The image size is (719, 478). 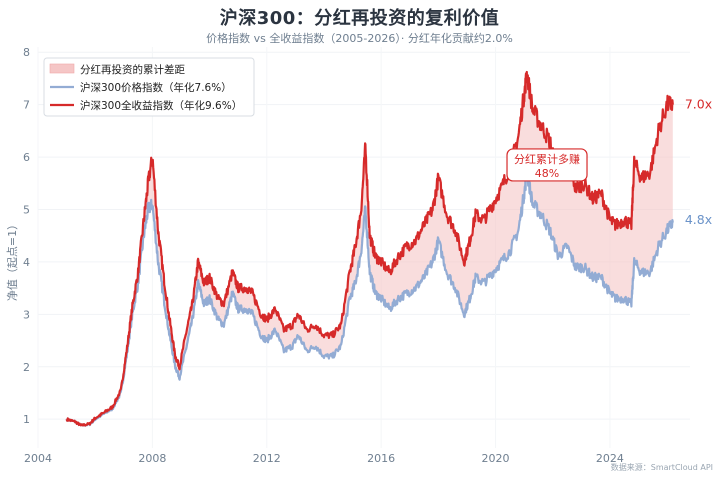 What do you see at coordinates (26, 367) in the screenshot?
I see `y-tick-label: 2` at bounding box center [26, 367].